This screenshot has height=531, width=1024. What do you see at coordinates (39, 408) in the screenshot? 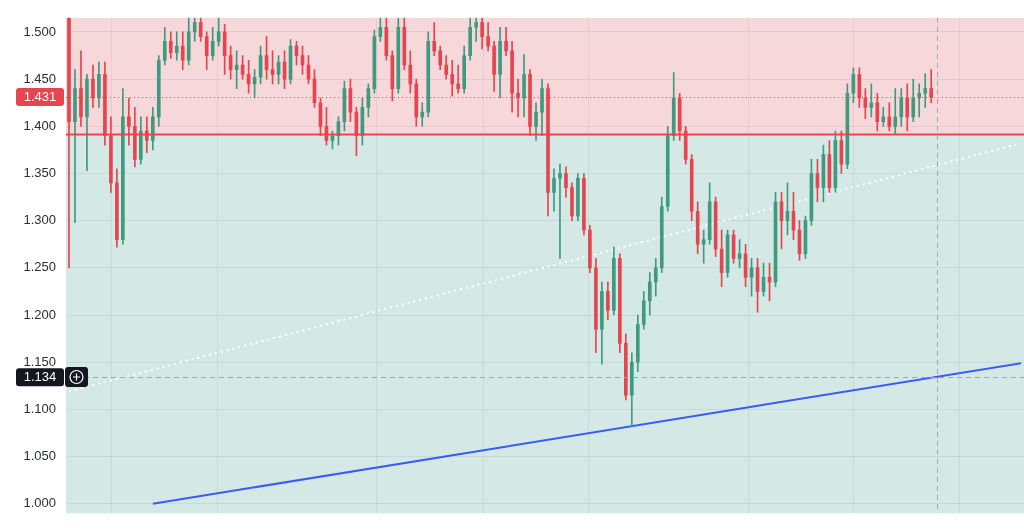
I see `y-tick-label: 1.100` at bounding box center [39, 408].